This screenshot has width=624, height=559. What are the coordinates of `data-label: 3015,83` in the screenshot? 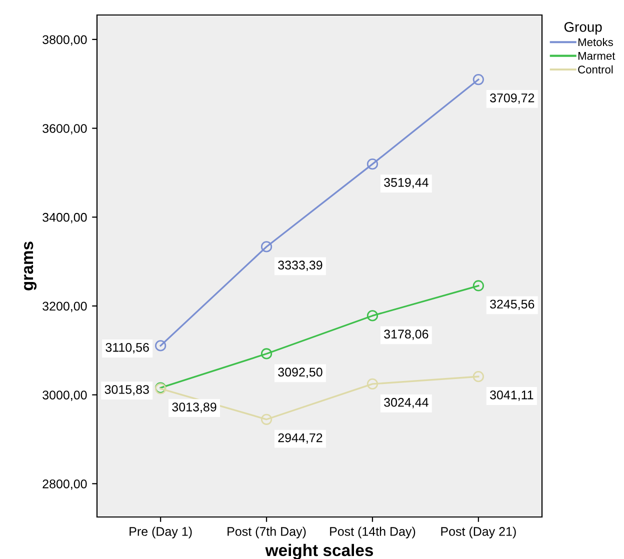 It's located at (126, 390).